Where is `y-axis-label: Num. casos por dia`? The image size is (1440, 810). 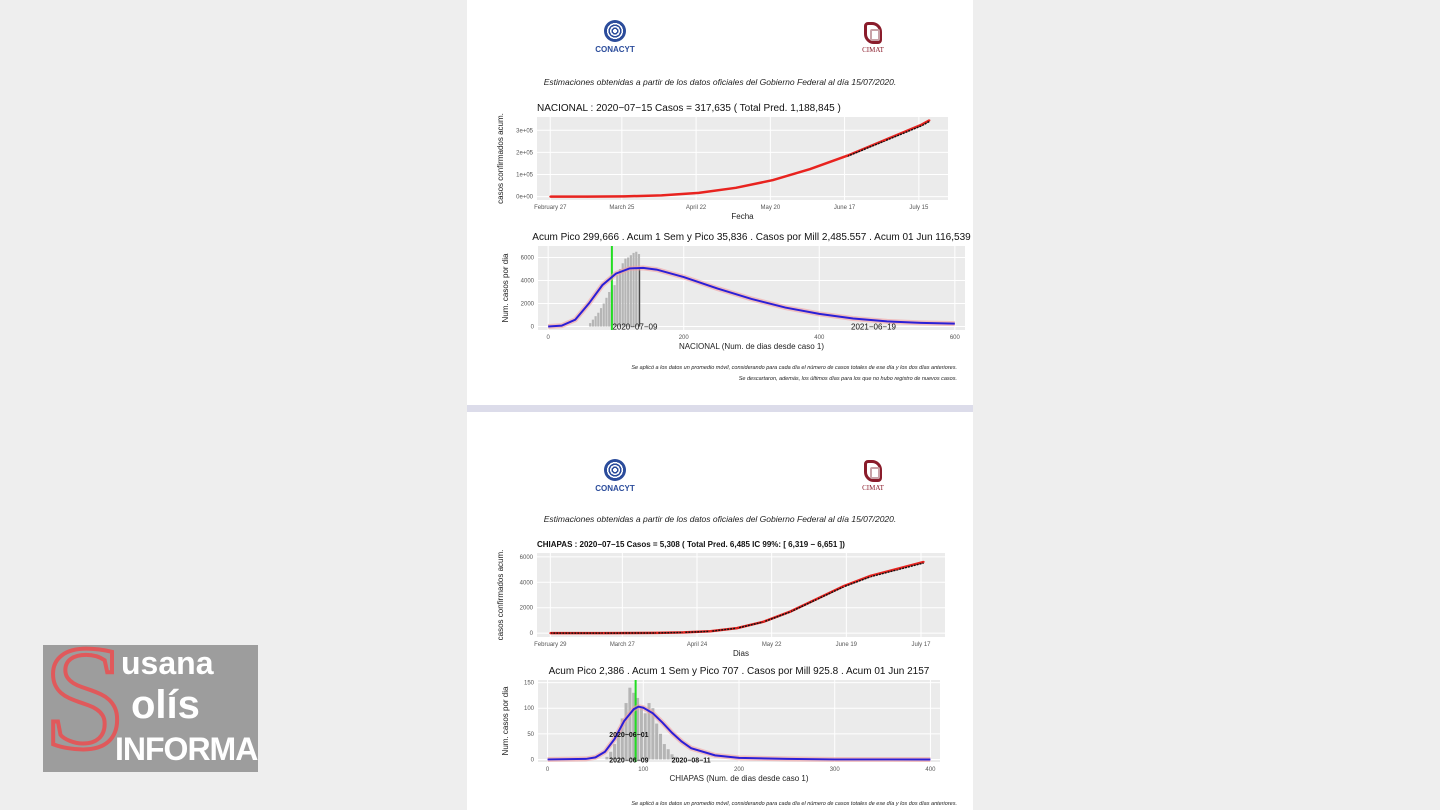 y-axis-label: Num. casos por dia is located at coordinates (505, 720).